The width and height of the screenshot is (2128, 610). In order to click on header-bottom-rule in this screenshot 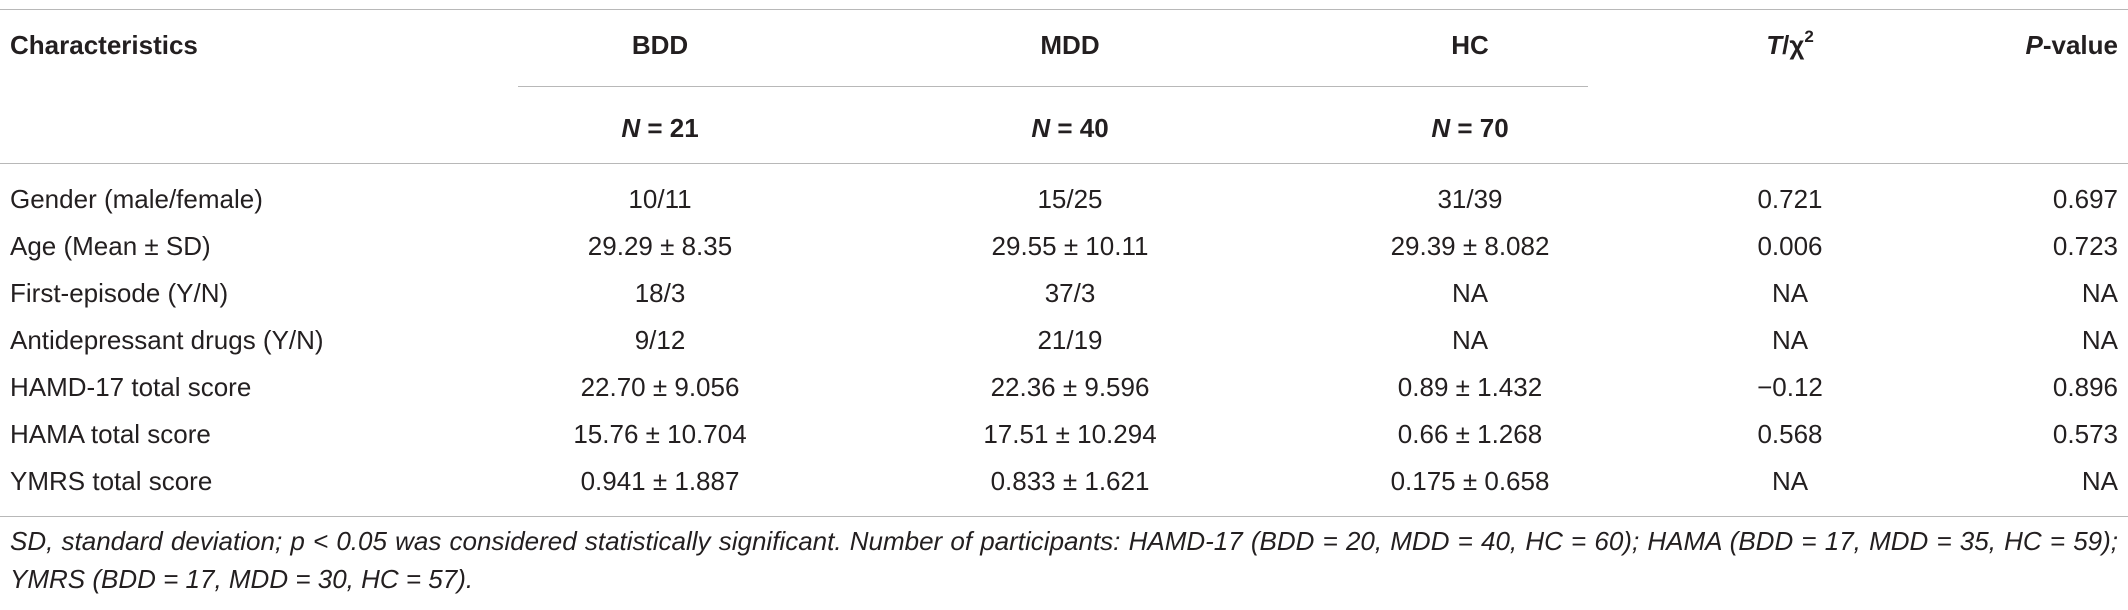, I will do `click(1064, 163)`.